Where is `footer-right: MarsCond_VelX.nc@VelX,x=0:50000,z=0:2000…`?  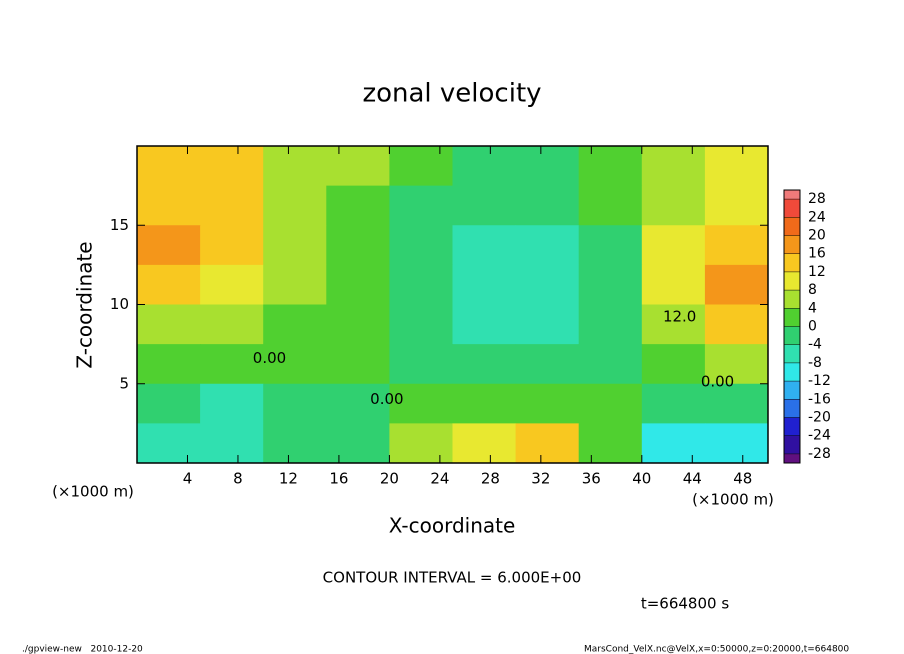 footer-right: MarsCond_VelX.nc@VelX,x=0:50000,z=0:2000… is located at coordinates (716, 649).